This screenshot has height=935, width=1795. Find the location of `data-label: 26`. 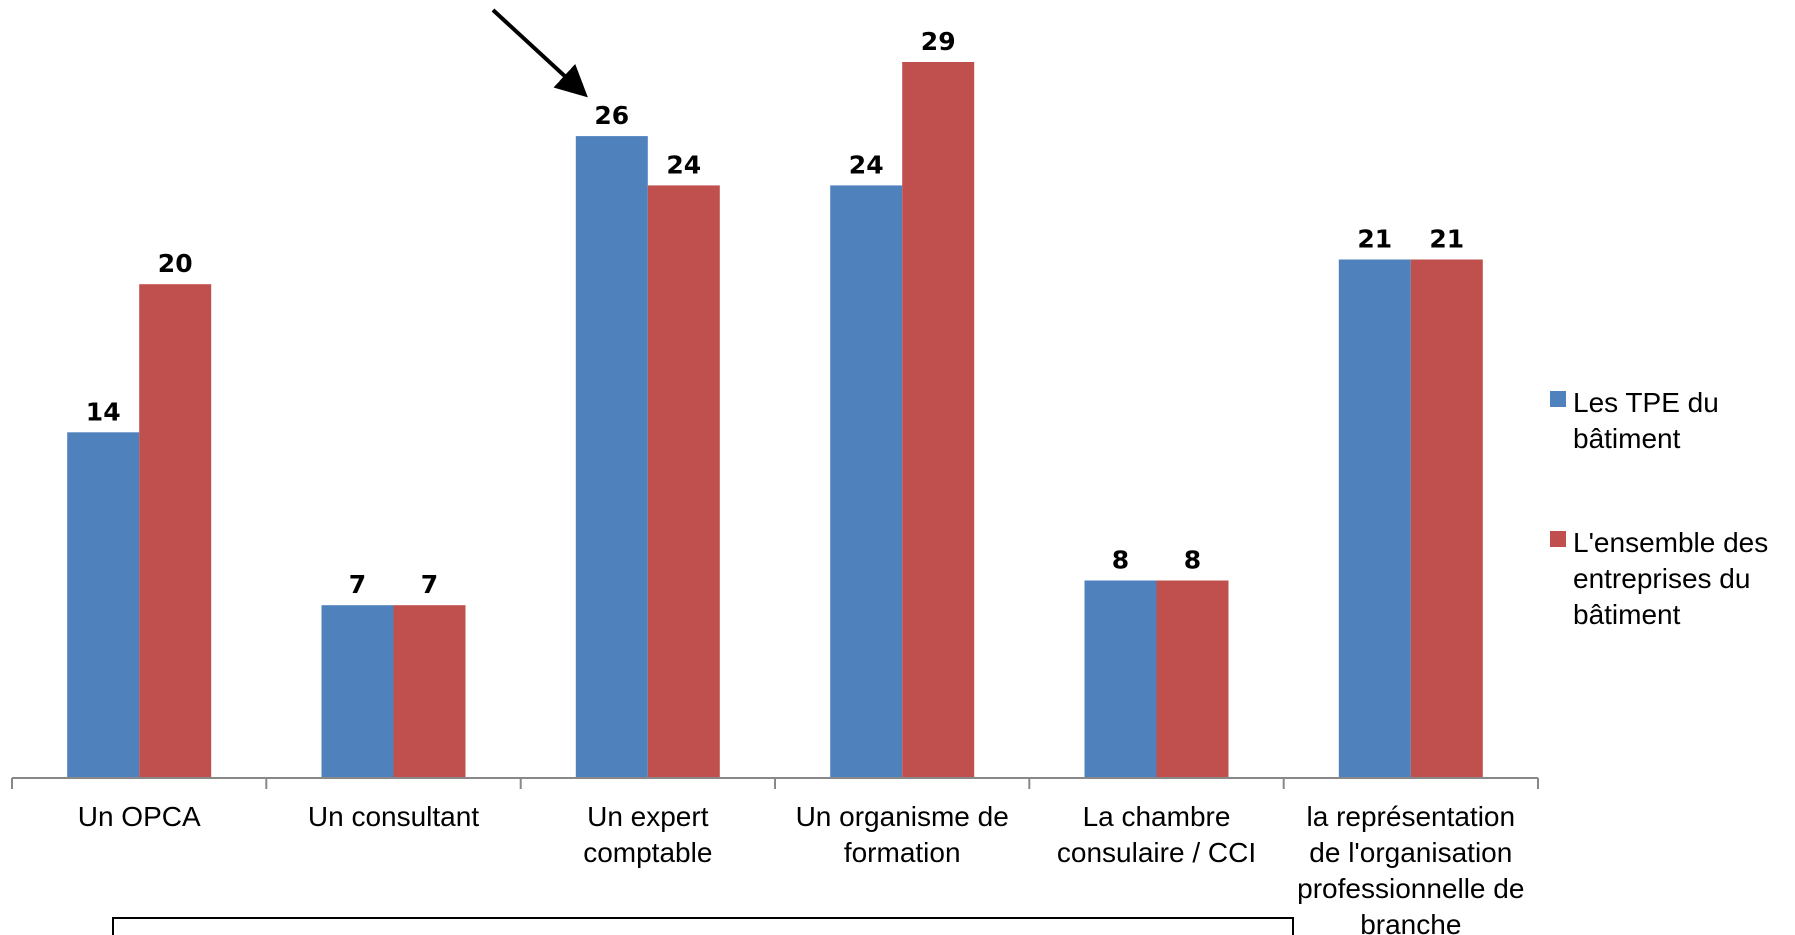

data-label: 26 is located at coordinates (611, 115).